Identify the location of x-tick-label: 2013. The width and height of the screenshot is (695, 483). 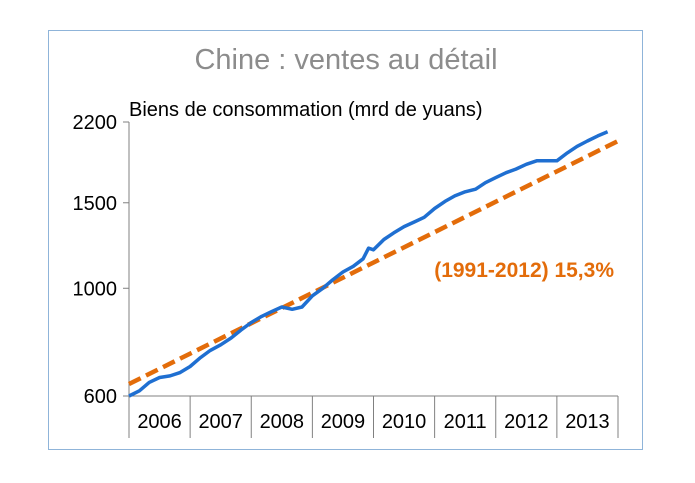
(587, 422).